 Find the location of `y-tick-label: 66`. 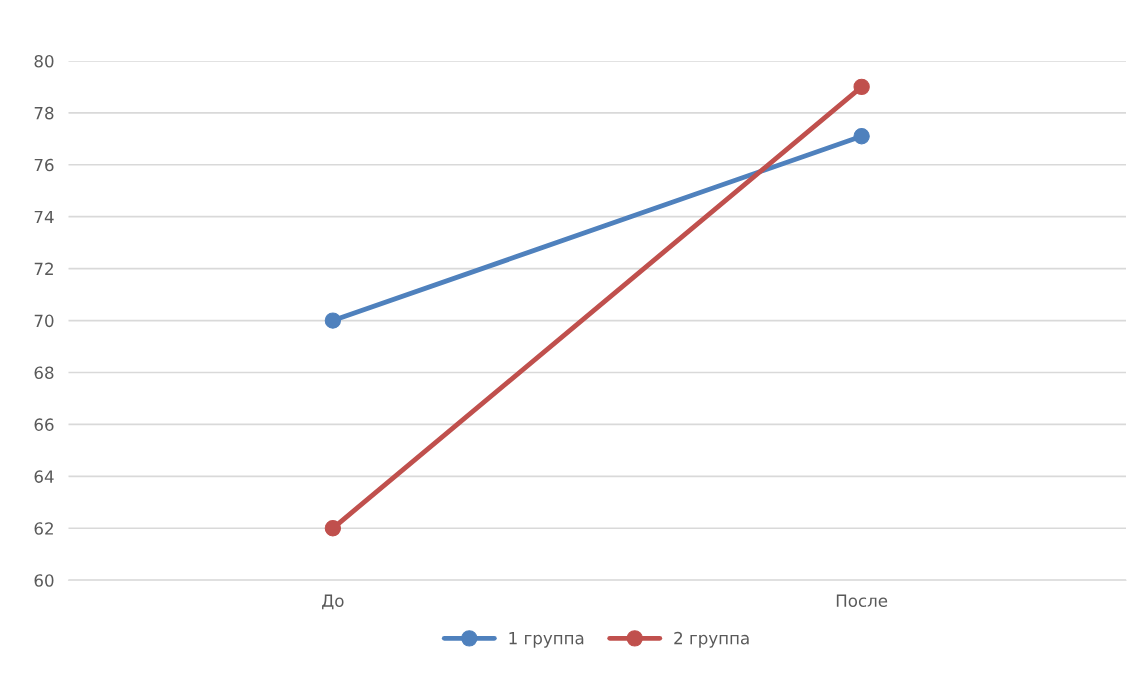

y-tick-label: 66 is located at coordinates (44, 424).